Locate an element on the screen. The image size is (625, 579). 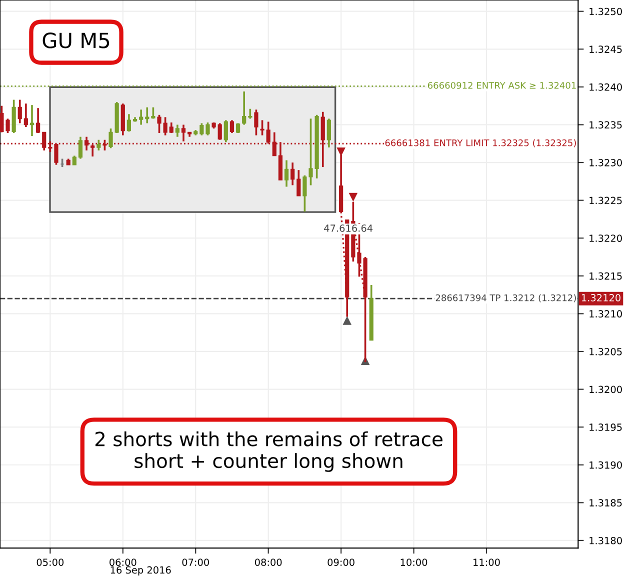
y-tick-label: 1.3195 is located at coordinates (606, 427).